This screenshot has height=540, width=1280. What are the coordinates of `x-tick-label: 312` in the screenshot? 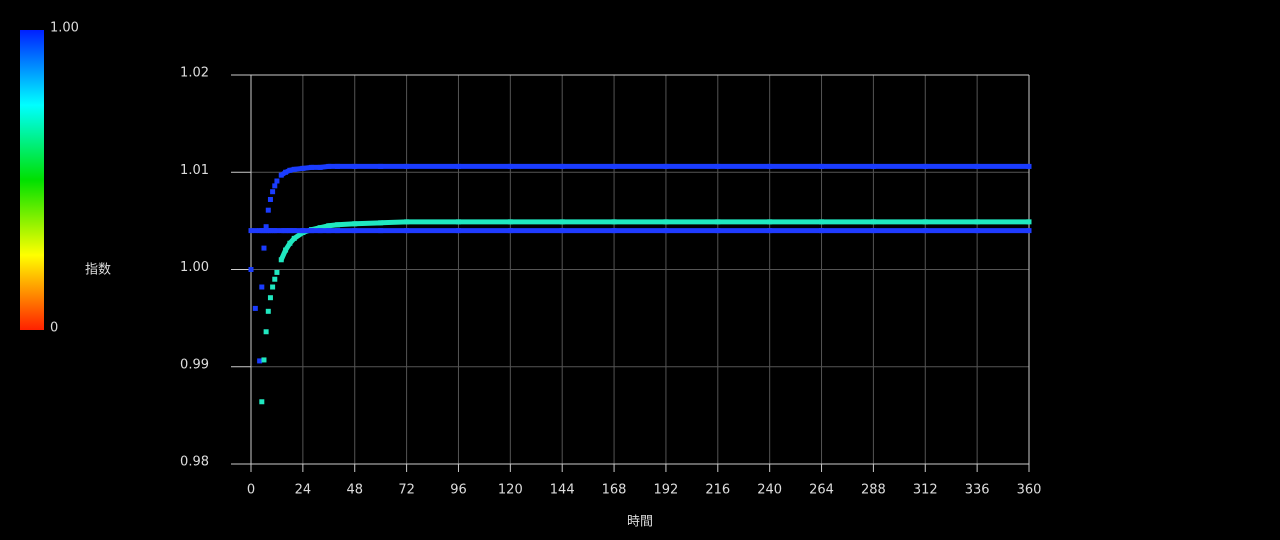 It's located at (925, 490).